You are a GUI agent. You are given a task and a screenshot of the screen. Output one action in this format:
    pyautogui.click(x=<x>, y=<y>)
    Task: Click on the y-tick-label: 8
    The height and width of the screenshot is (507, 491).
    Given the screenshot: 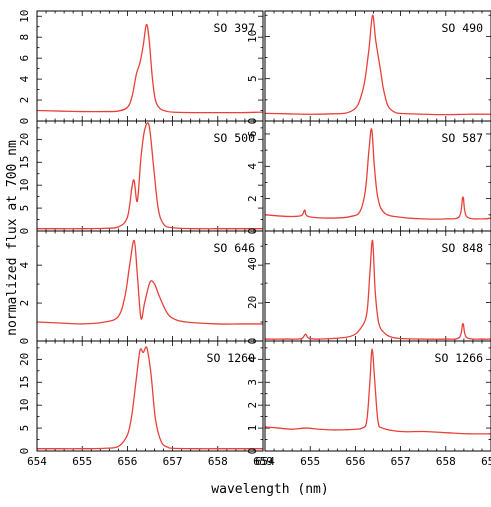 What is the action you would take?
    pyautogui.click(x=24, y=37)
    